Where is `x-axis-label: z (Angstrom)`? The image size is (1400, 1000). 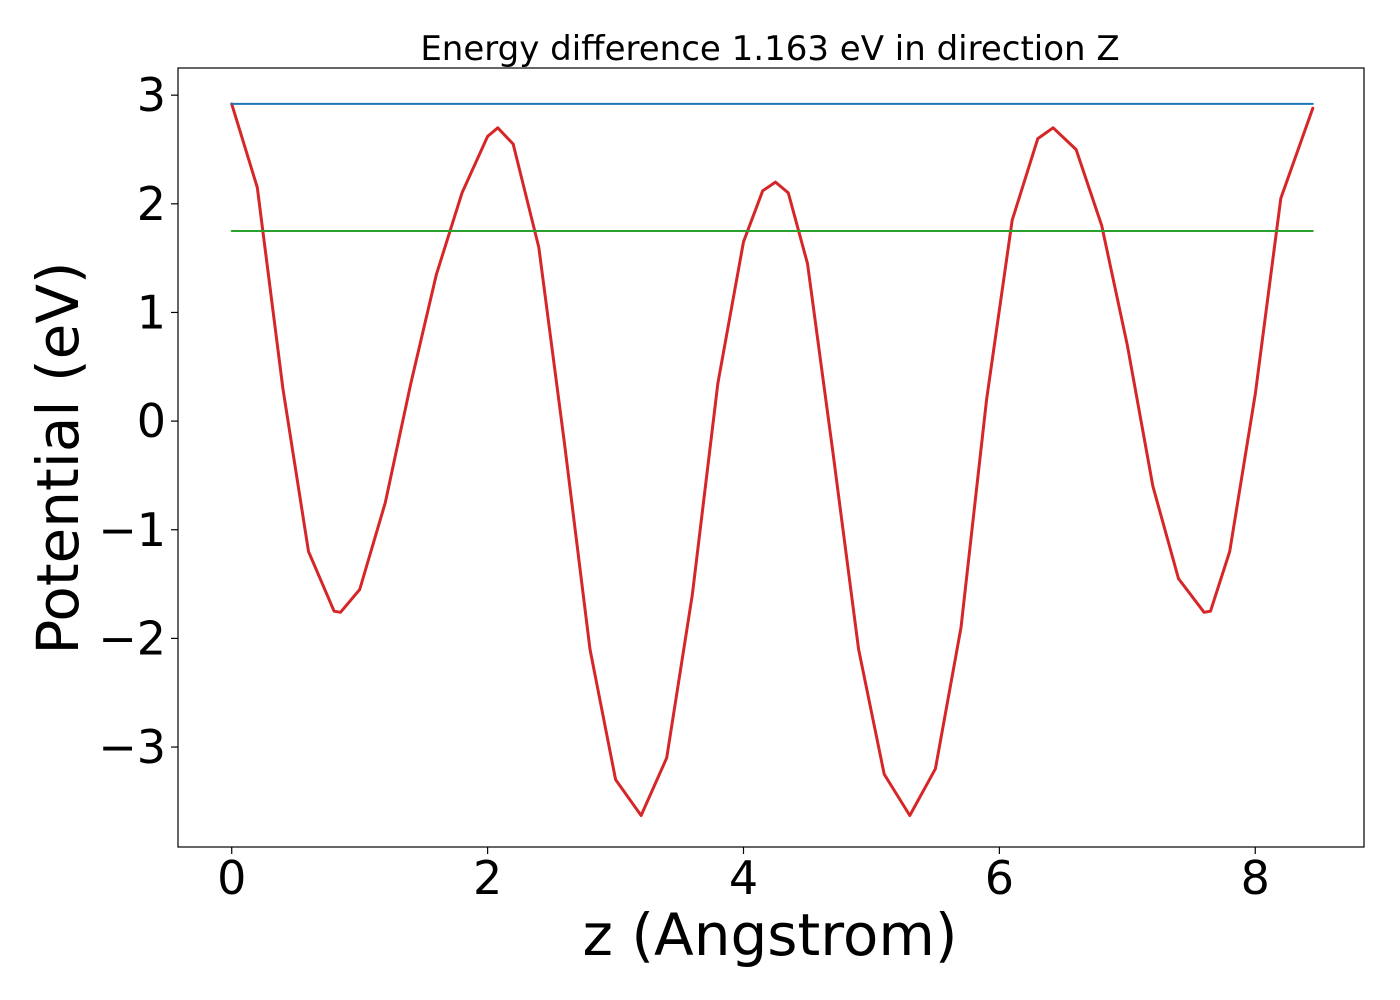 x-axis-label: z (Angstrom) is located at coordinates (770, 935).